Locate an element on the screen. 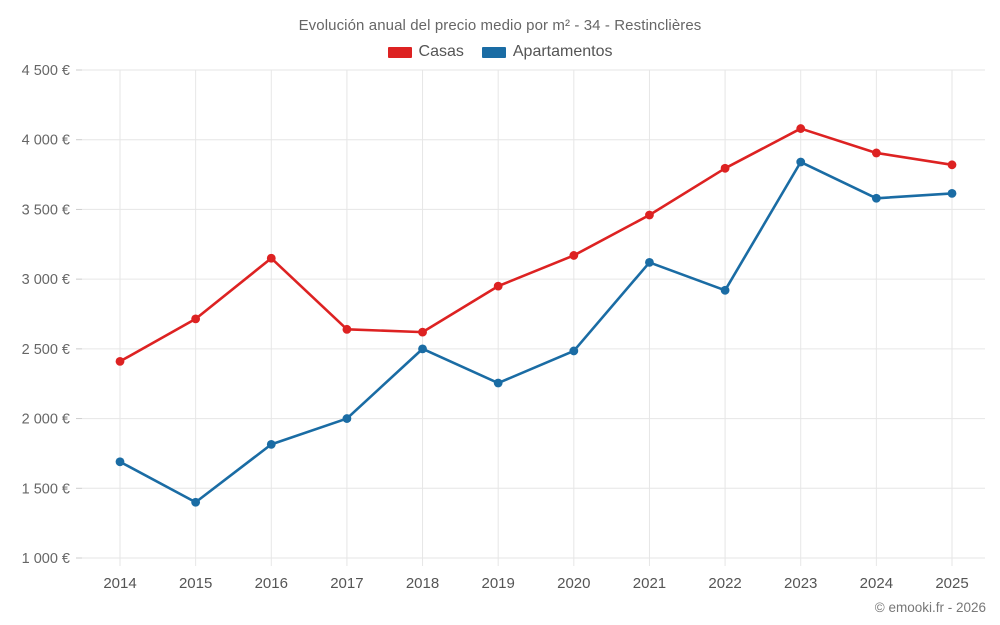 The image size is (1000, 625). legend-item-casas: Casas is located at coordinates (425, 51).